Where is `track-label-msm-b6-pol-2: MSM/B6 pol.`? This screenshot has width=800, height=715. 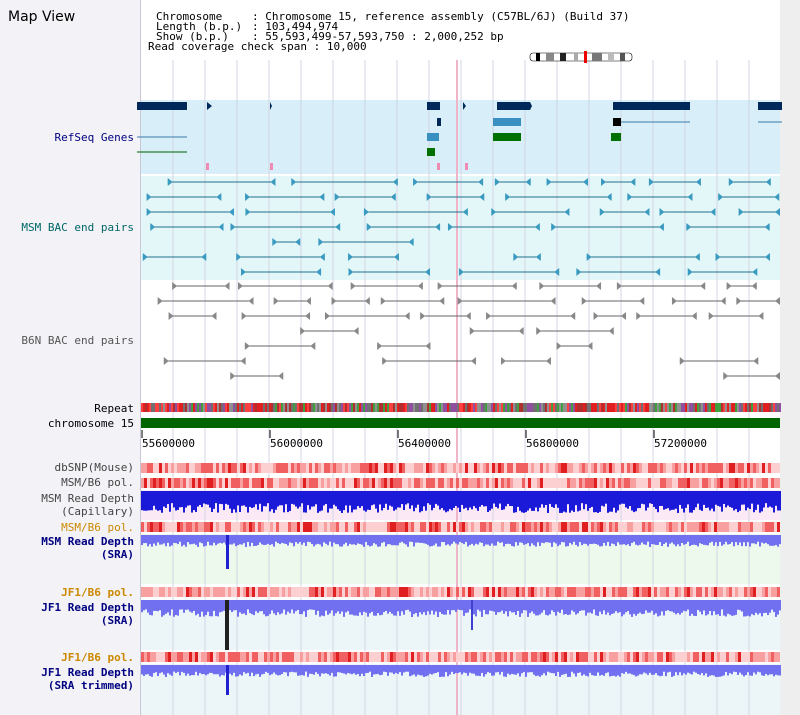 track-label-msm-b6-pol-2: MSM/B6 pol. is located at coordinates (97, 527).